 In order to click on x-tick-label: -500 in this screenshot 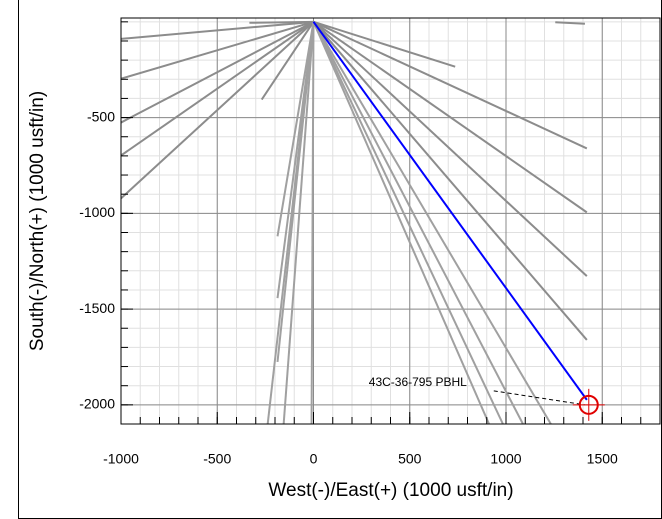, I will do `click(217, 459)`.